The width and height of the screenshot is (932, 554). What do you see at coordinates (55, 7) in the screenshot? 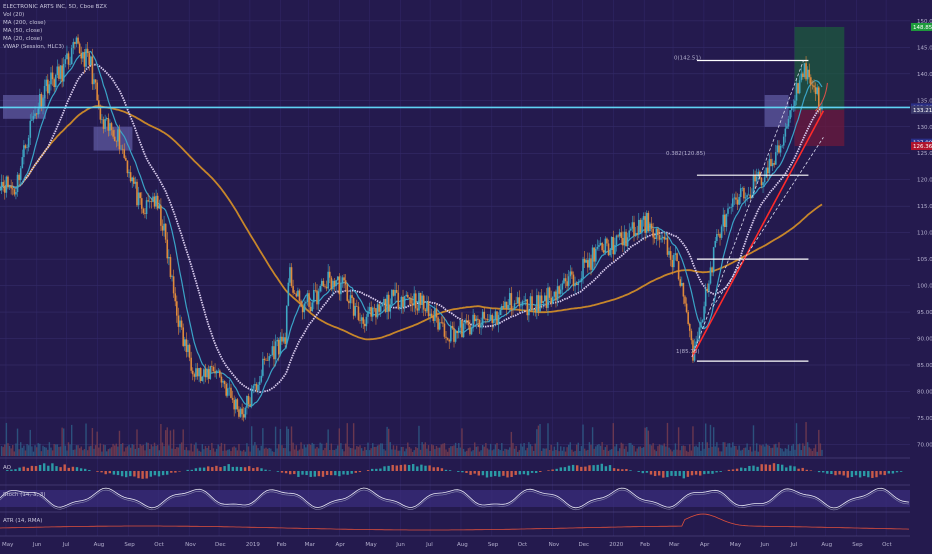
I see `symbol-title: ELECTRONIC ARTS INC, 5D, Cboe BZX` at bounding box center [55, 7].